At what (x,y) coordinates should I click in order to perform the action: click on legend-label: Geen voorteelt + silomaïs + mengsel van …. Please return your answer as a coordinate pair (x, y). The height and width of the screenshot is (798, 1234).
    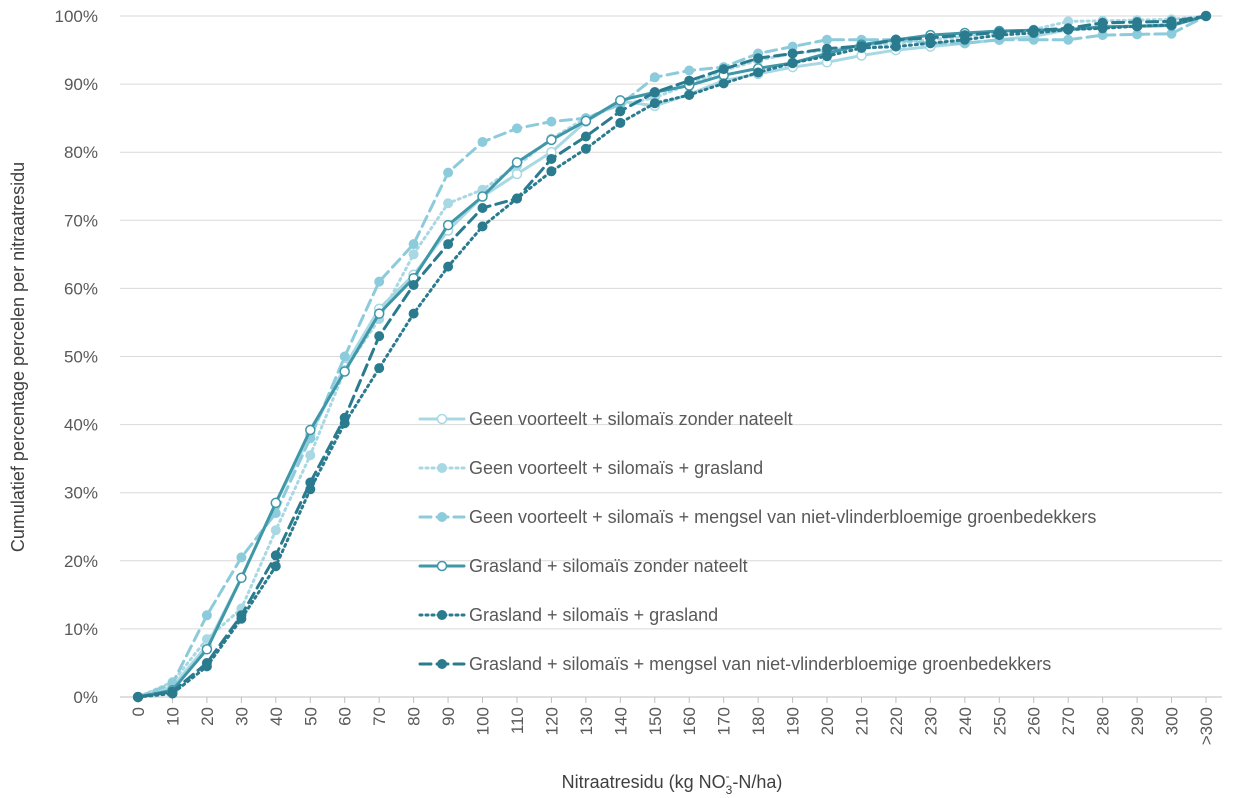
    Looking at the image, I should click on (782, 517).